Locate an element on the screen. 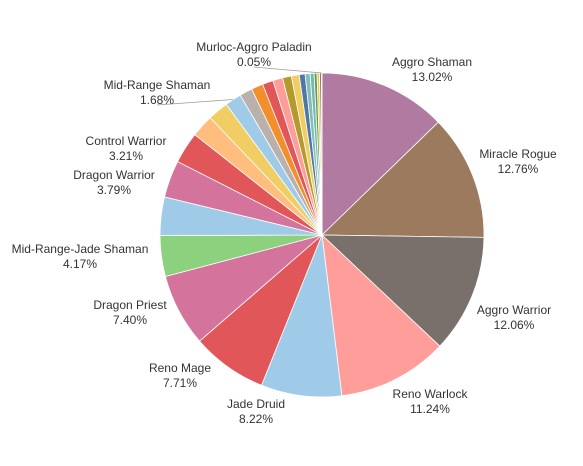 This screenshot has height=466, width=583. slice-label: Aggro Shaman is located at coordinates (432, 62).